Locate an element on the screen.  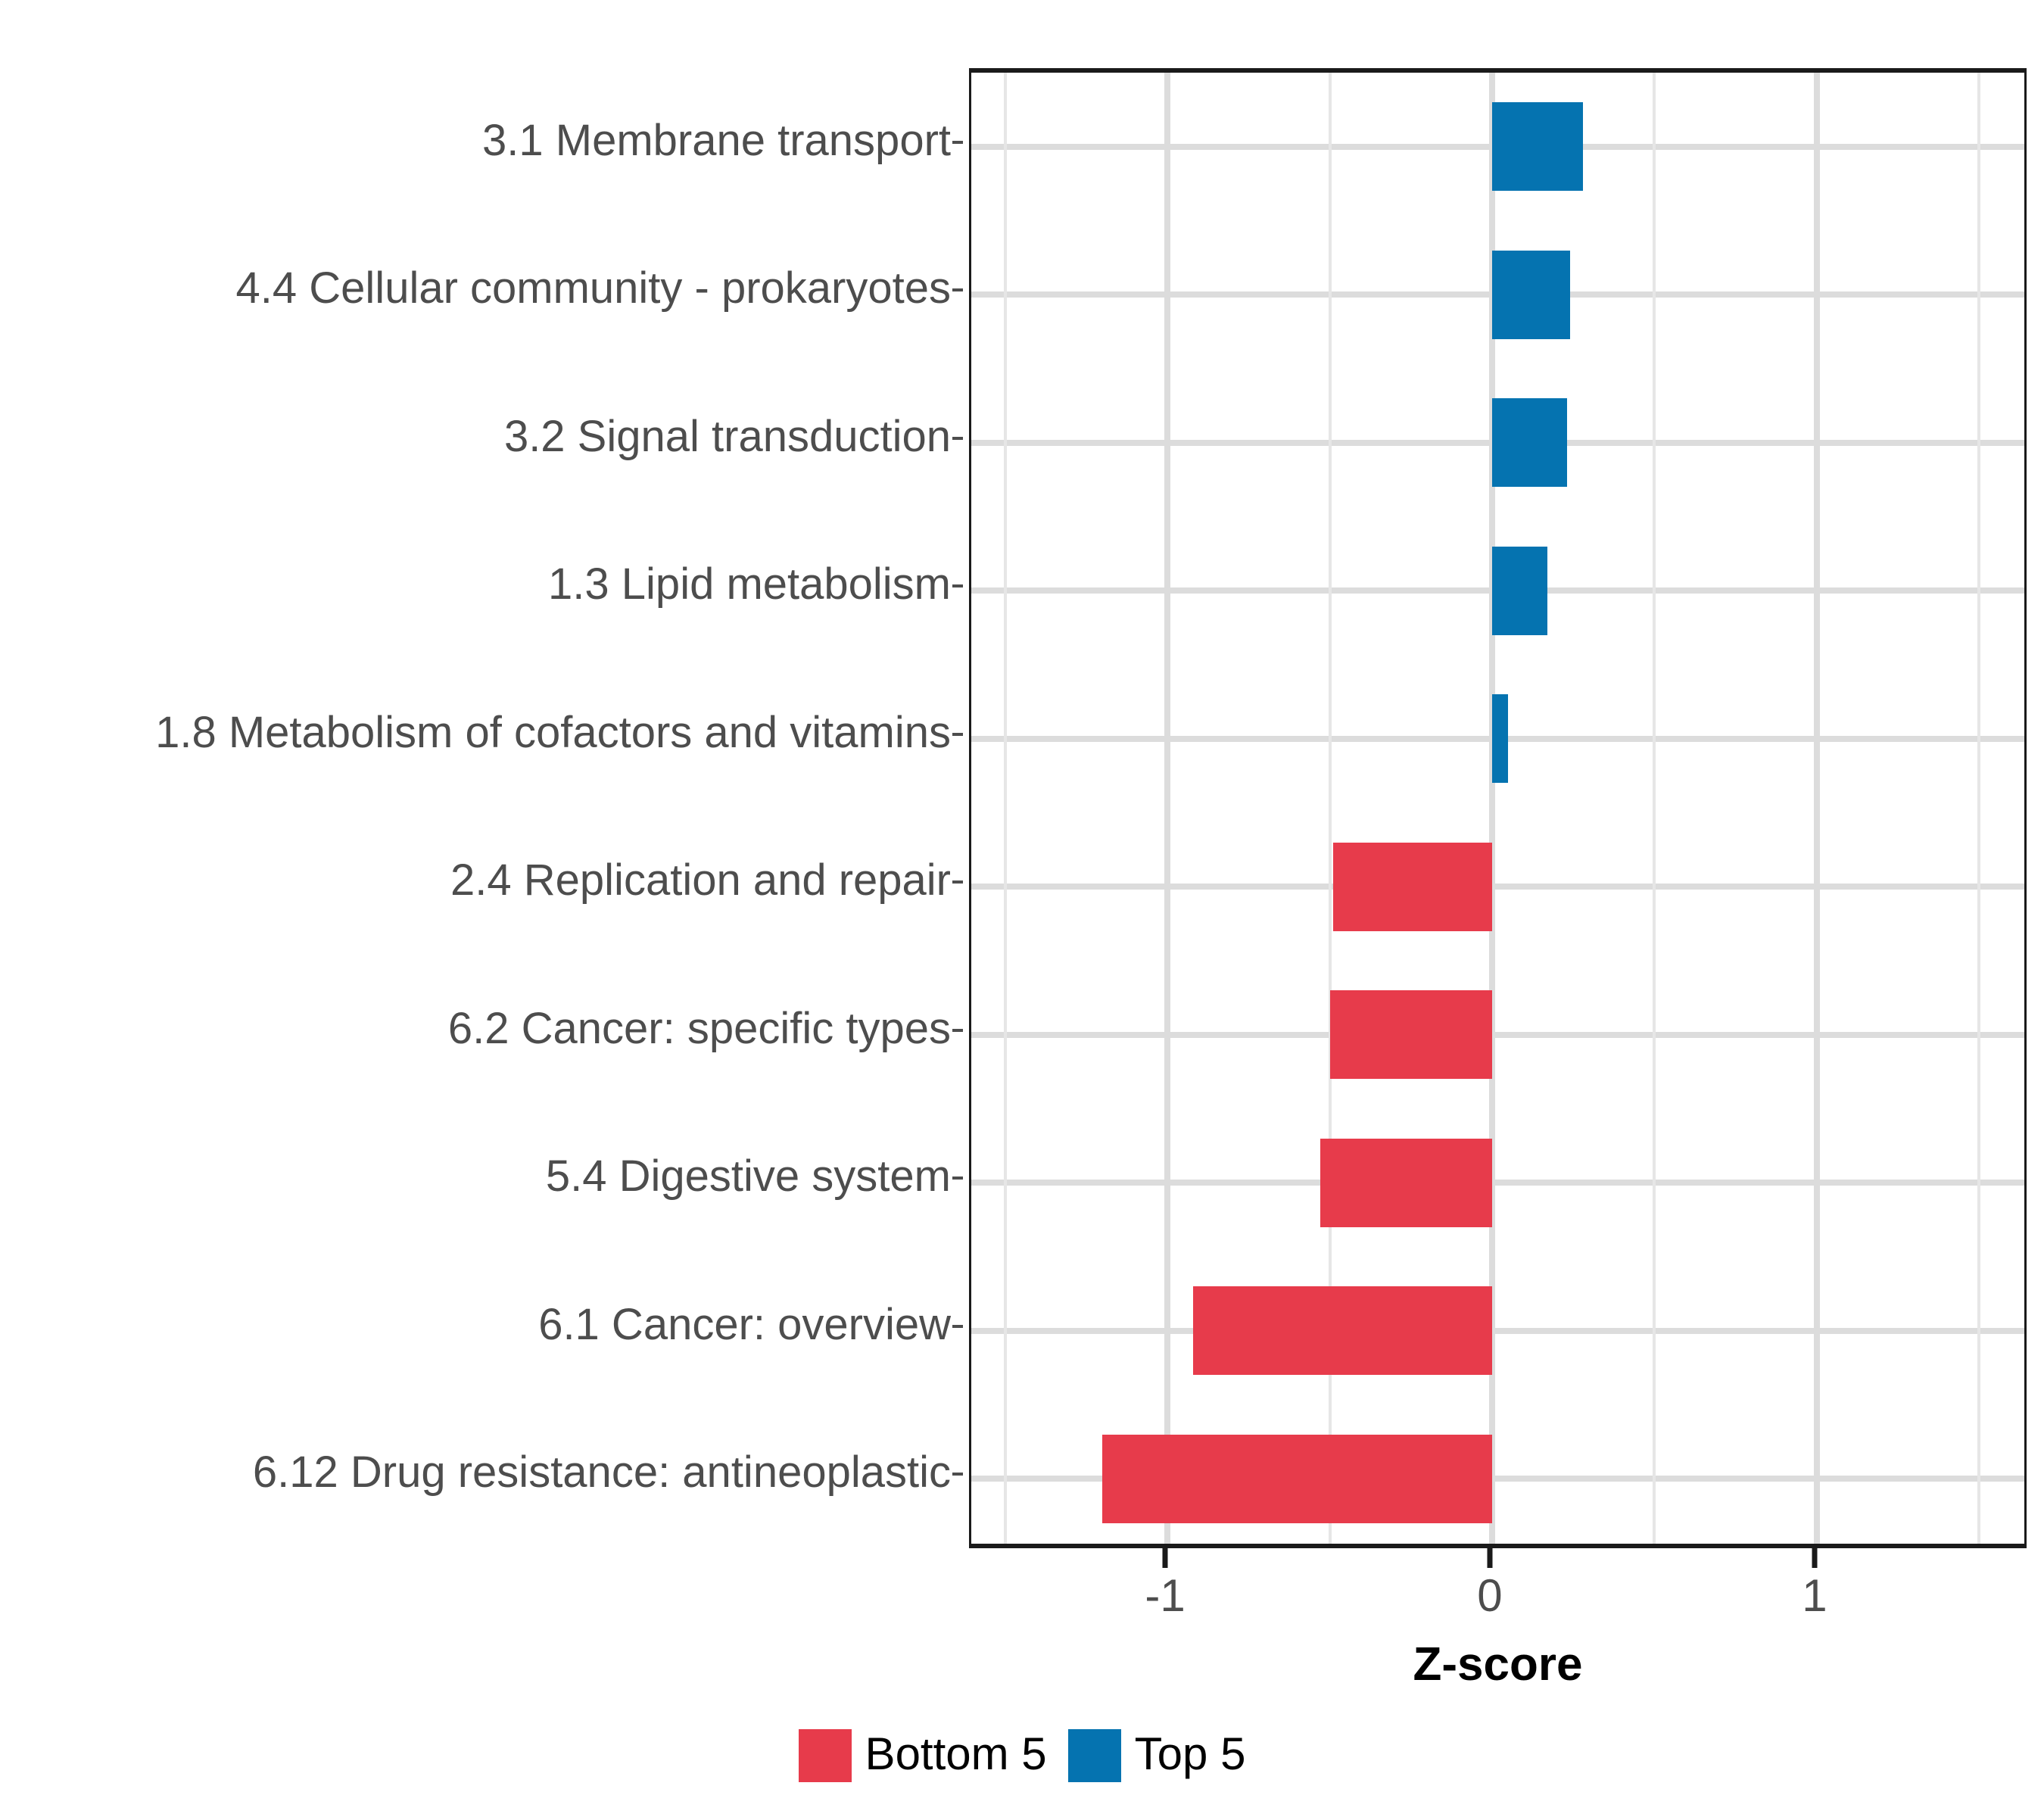
y-axis-tick-label: 2.4 Replication and repair is located at coordinates (700, 880).